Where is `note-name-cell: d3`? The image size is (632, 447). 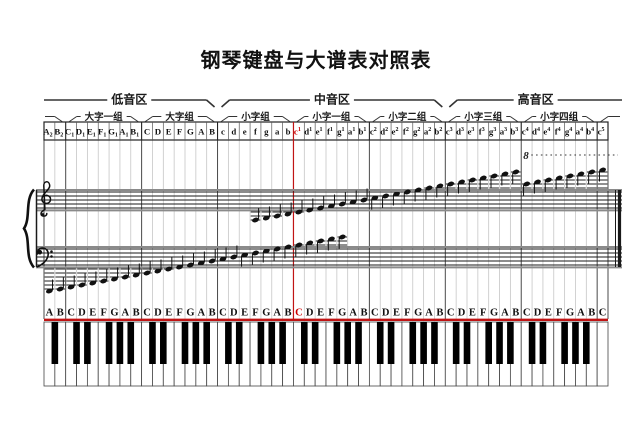 note-name-cell: d3 is located at coordinates (460, 132).